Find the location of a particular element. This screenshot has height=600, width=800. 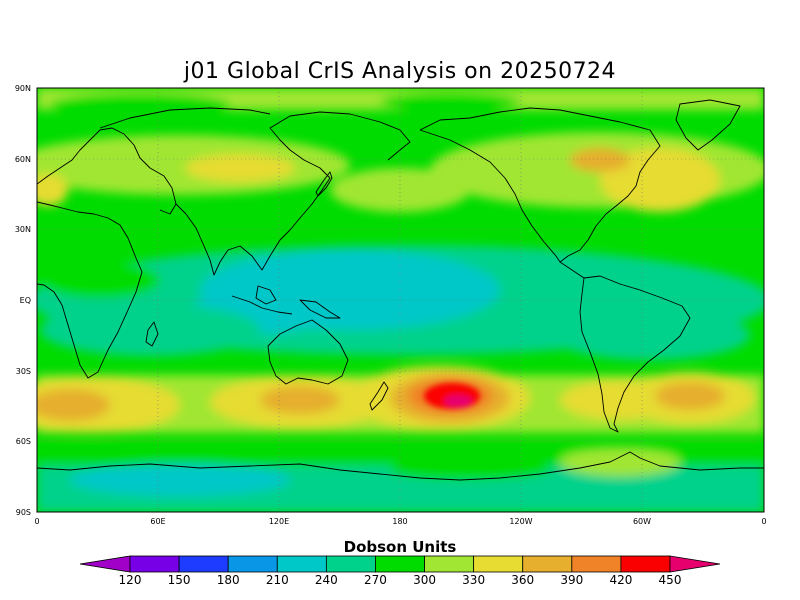

colorbar-tick-label: 180 is located at coordinates (228, 580).